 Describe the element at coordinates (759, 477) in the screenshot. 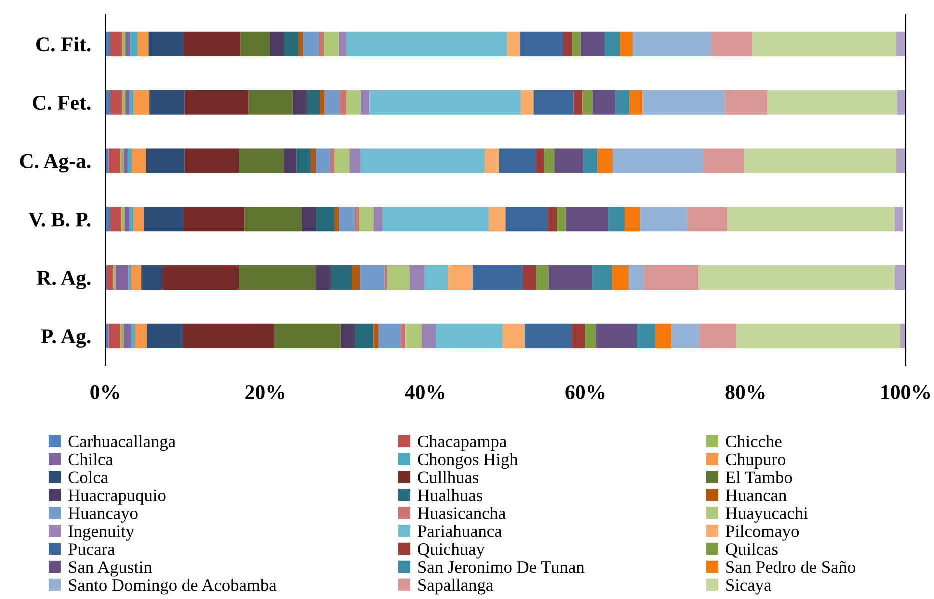

I see `legend-label: El Tambo` at that location.